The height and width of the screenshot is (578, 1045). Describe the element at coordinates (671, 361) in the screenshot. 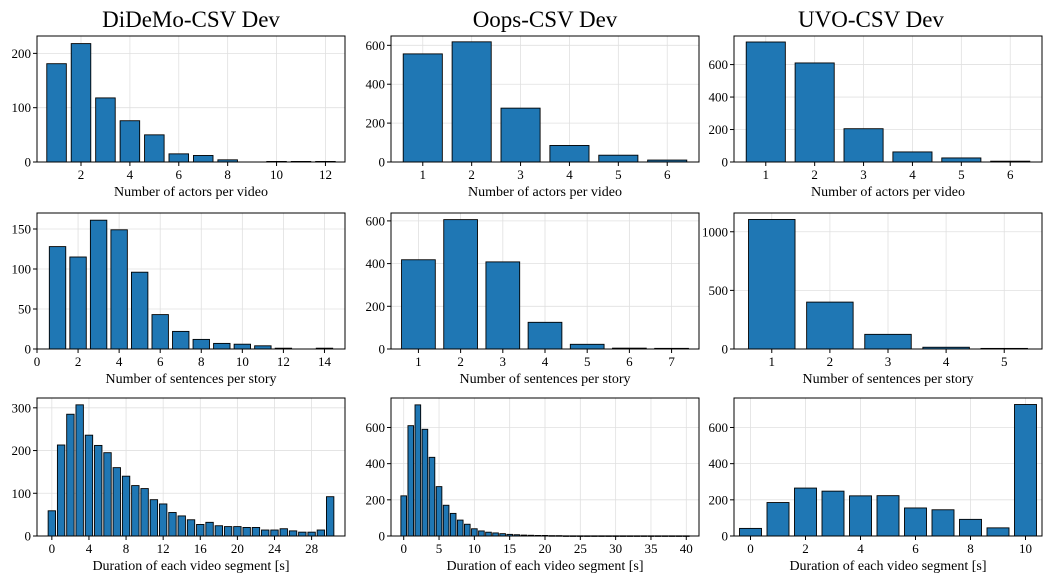

I see `x-tick-label: 7` at that location.